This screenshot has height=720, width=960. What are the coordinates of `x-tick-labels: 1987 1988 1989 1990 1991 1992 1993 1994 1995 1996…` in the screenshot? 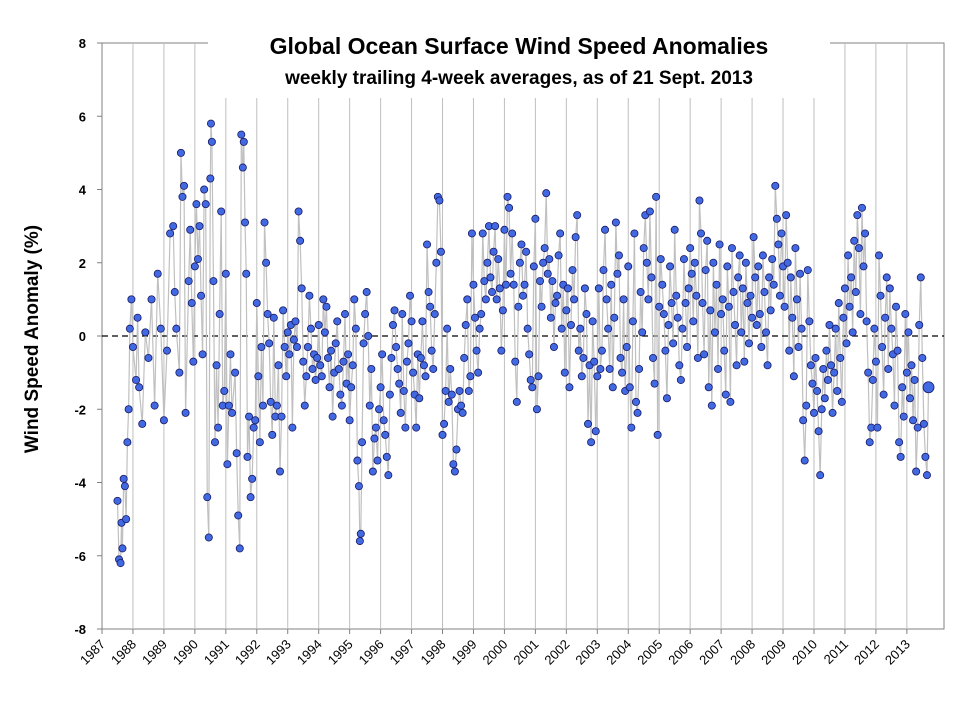 It's located at (495, 652).